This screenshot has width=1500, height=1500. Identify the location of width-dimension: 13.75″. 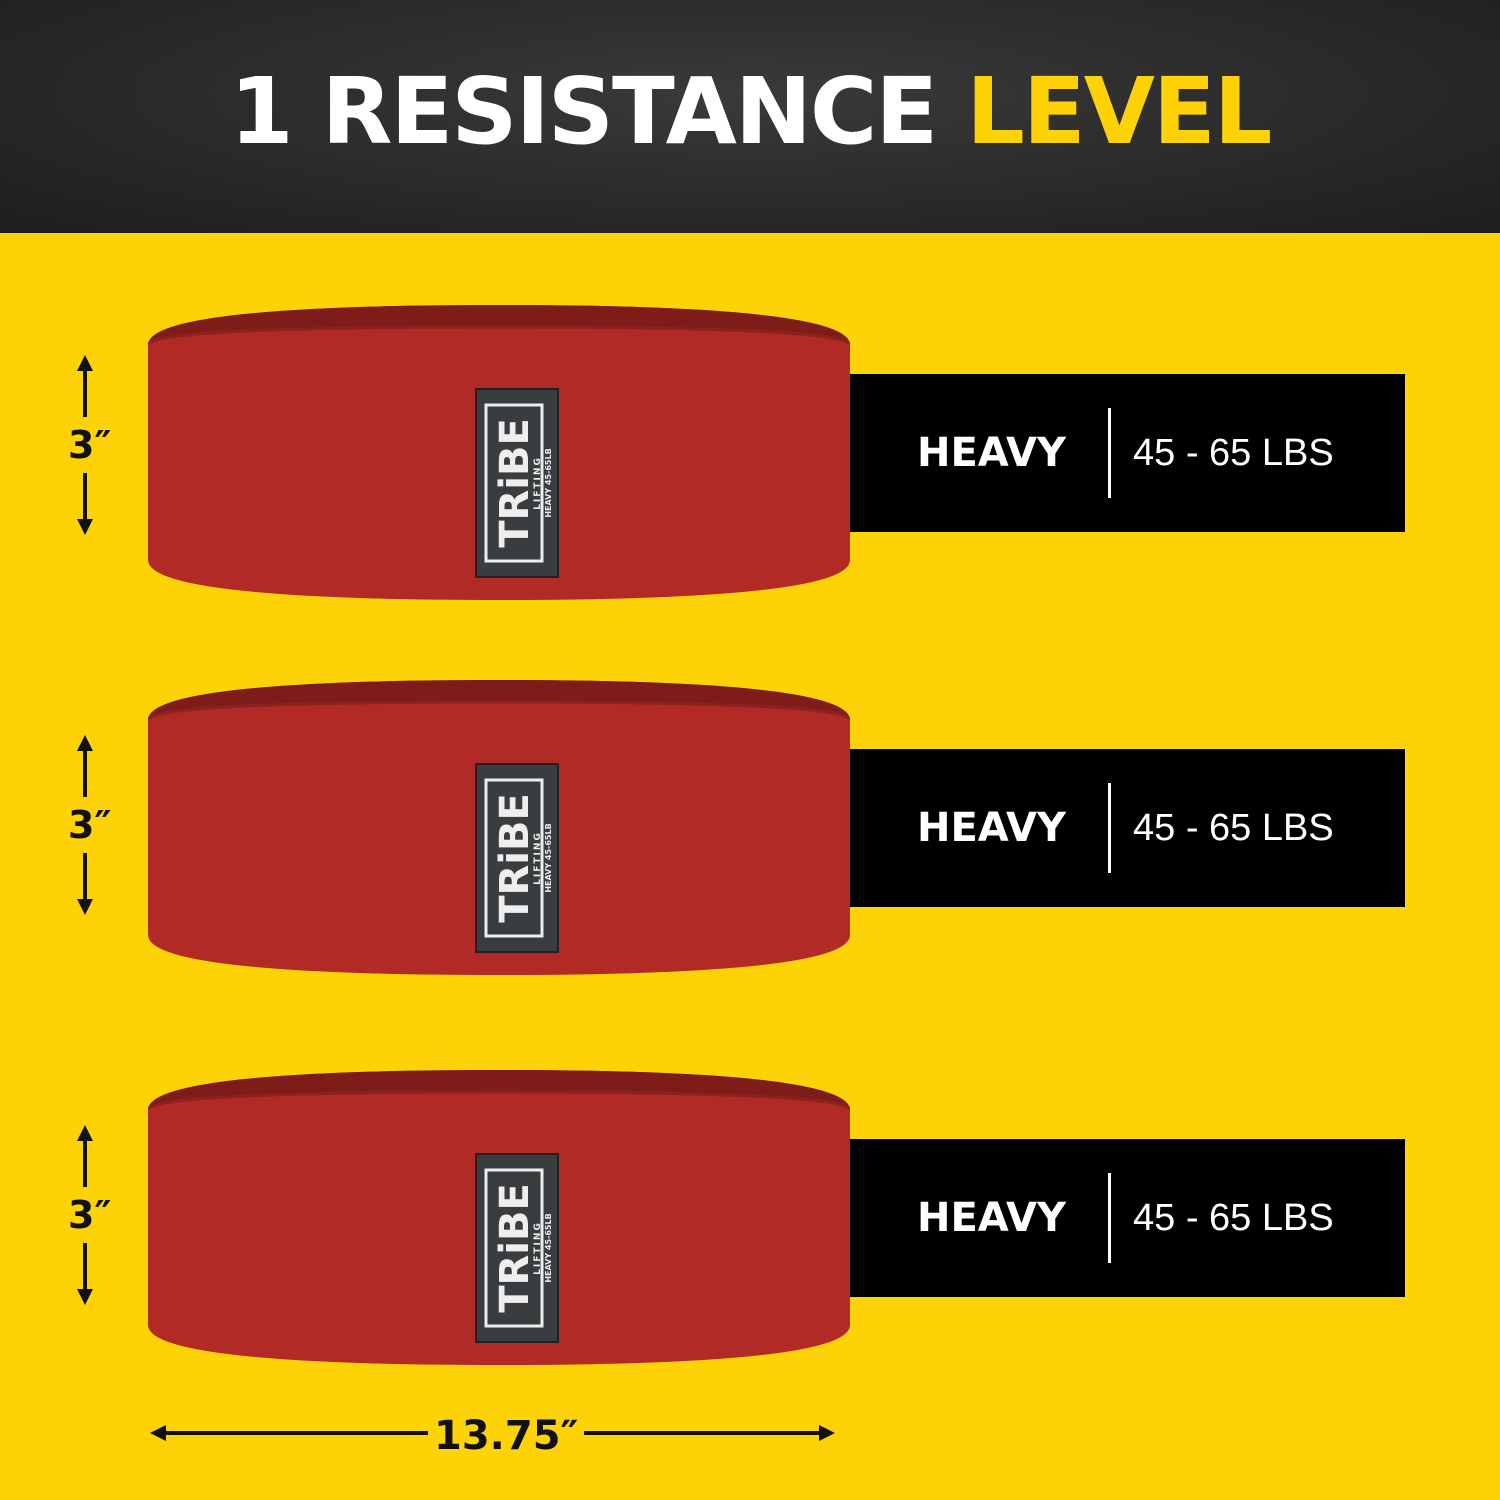
(492, 1435).